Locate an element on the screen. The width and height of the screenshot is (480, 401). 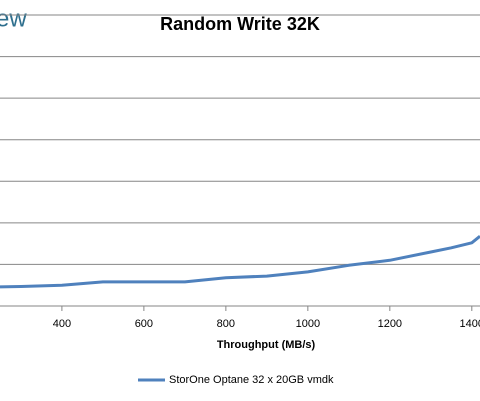
chart-title: Random Write 32K is located at coordinates (240, 24).